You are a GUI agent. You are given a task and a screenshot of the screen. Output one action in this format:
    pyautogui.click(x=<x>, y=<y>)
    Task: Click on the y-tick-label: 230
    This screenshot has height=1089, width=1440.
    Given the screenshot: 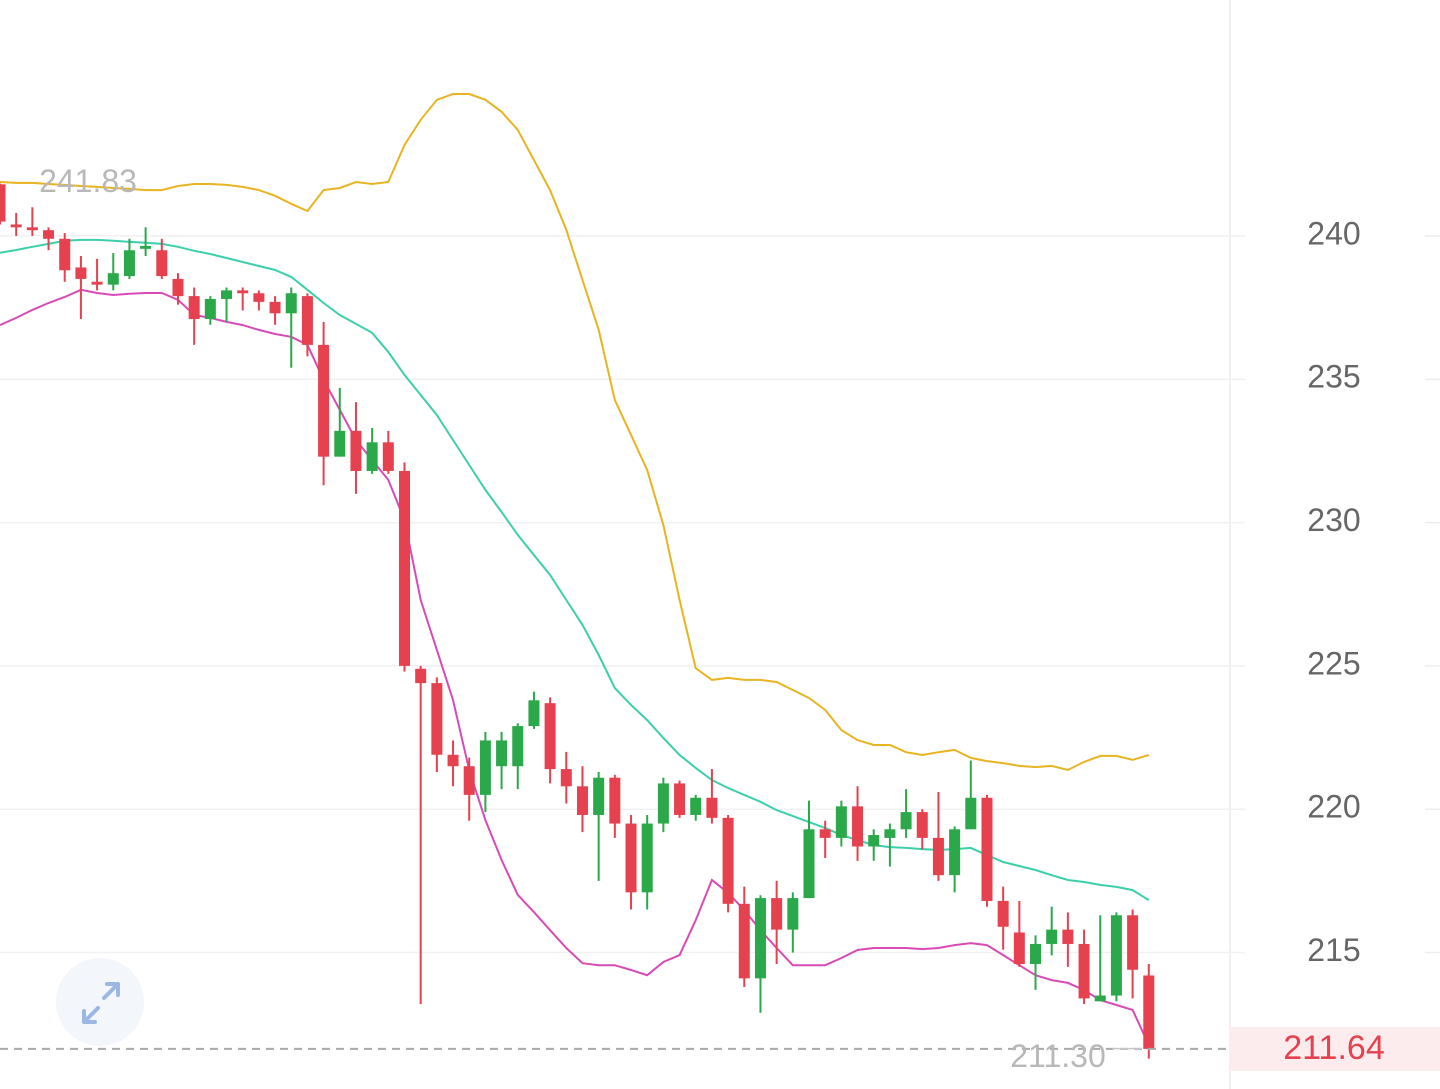 What is the action you would take?
    pyautogui.click(x=1333, y=520)
    